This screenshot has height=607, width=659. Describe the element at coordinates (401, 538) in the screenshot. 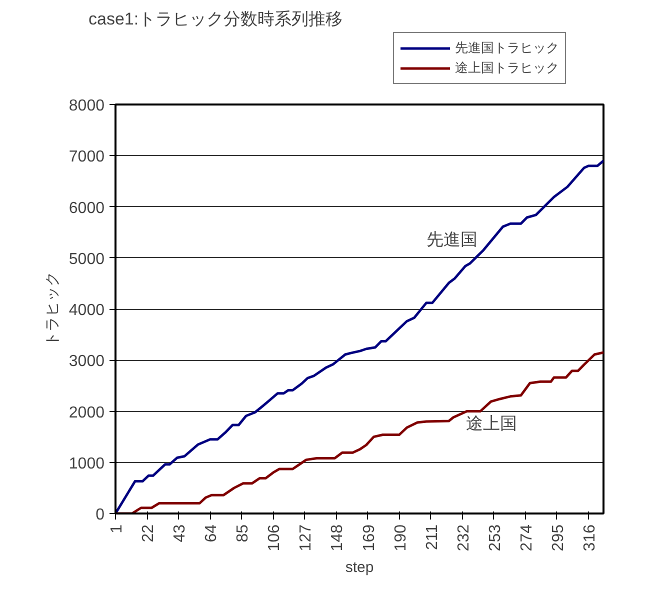

I see `x-tick-label: 190` at that location.